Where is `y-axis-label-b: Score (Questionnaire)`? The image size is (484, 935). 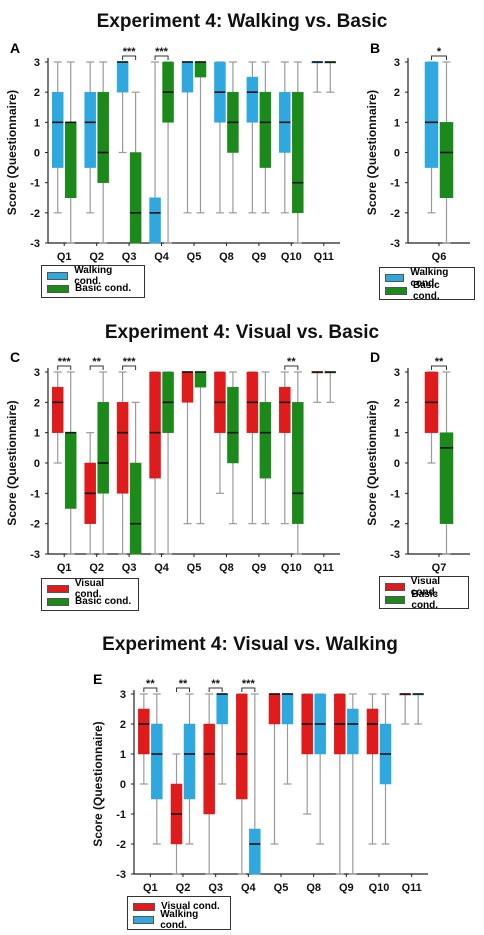
y-axis-label-b: Score (Questionnaire) is located at coordinates (372, 152).